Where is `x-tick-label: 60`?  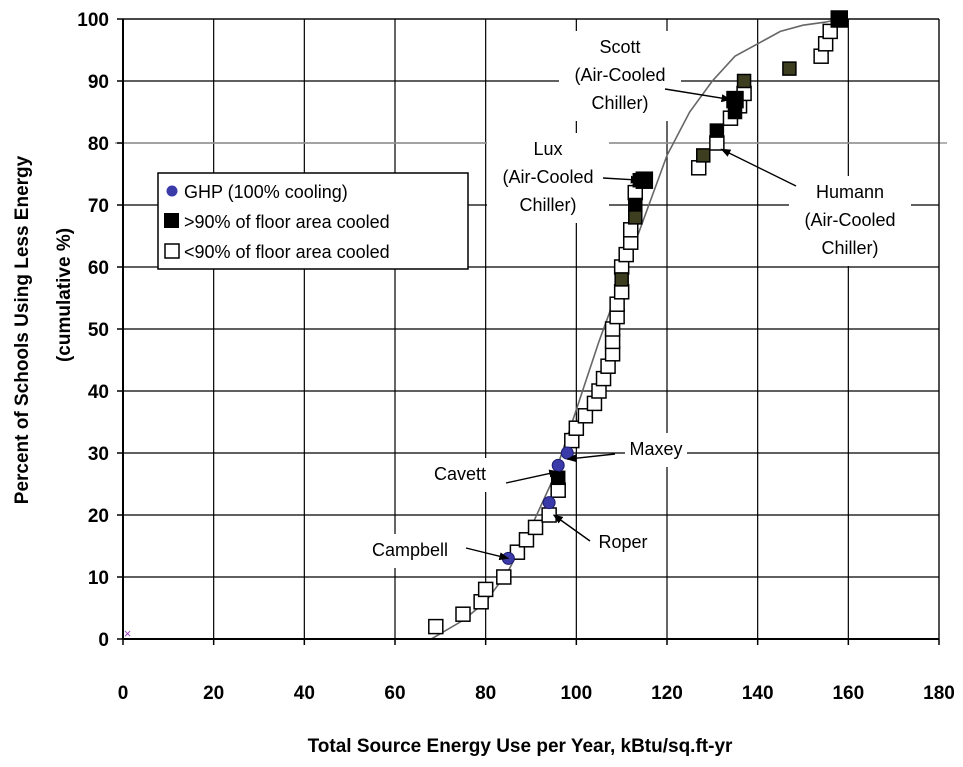 x-tick-label: 60 is located at coordinates (394, 693).